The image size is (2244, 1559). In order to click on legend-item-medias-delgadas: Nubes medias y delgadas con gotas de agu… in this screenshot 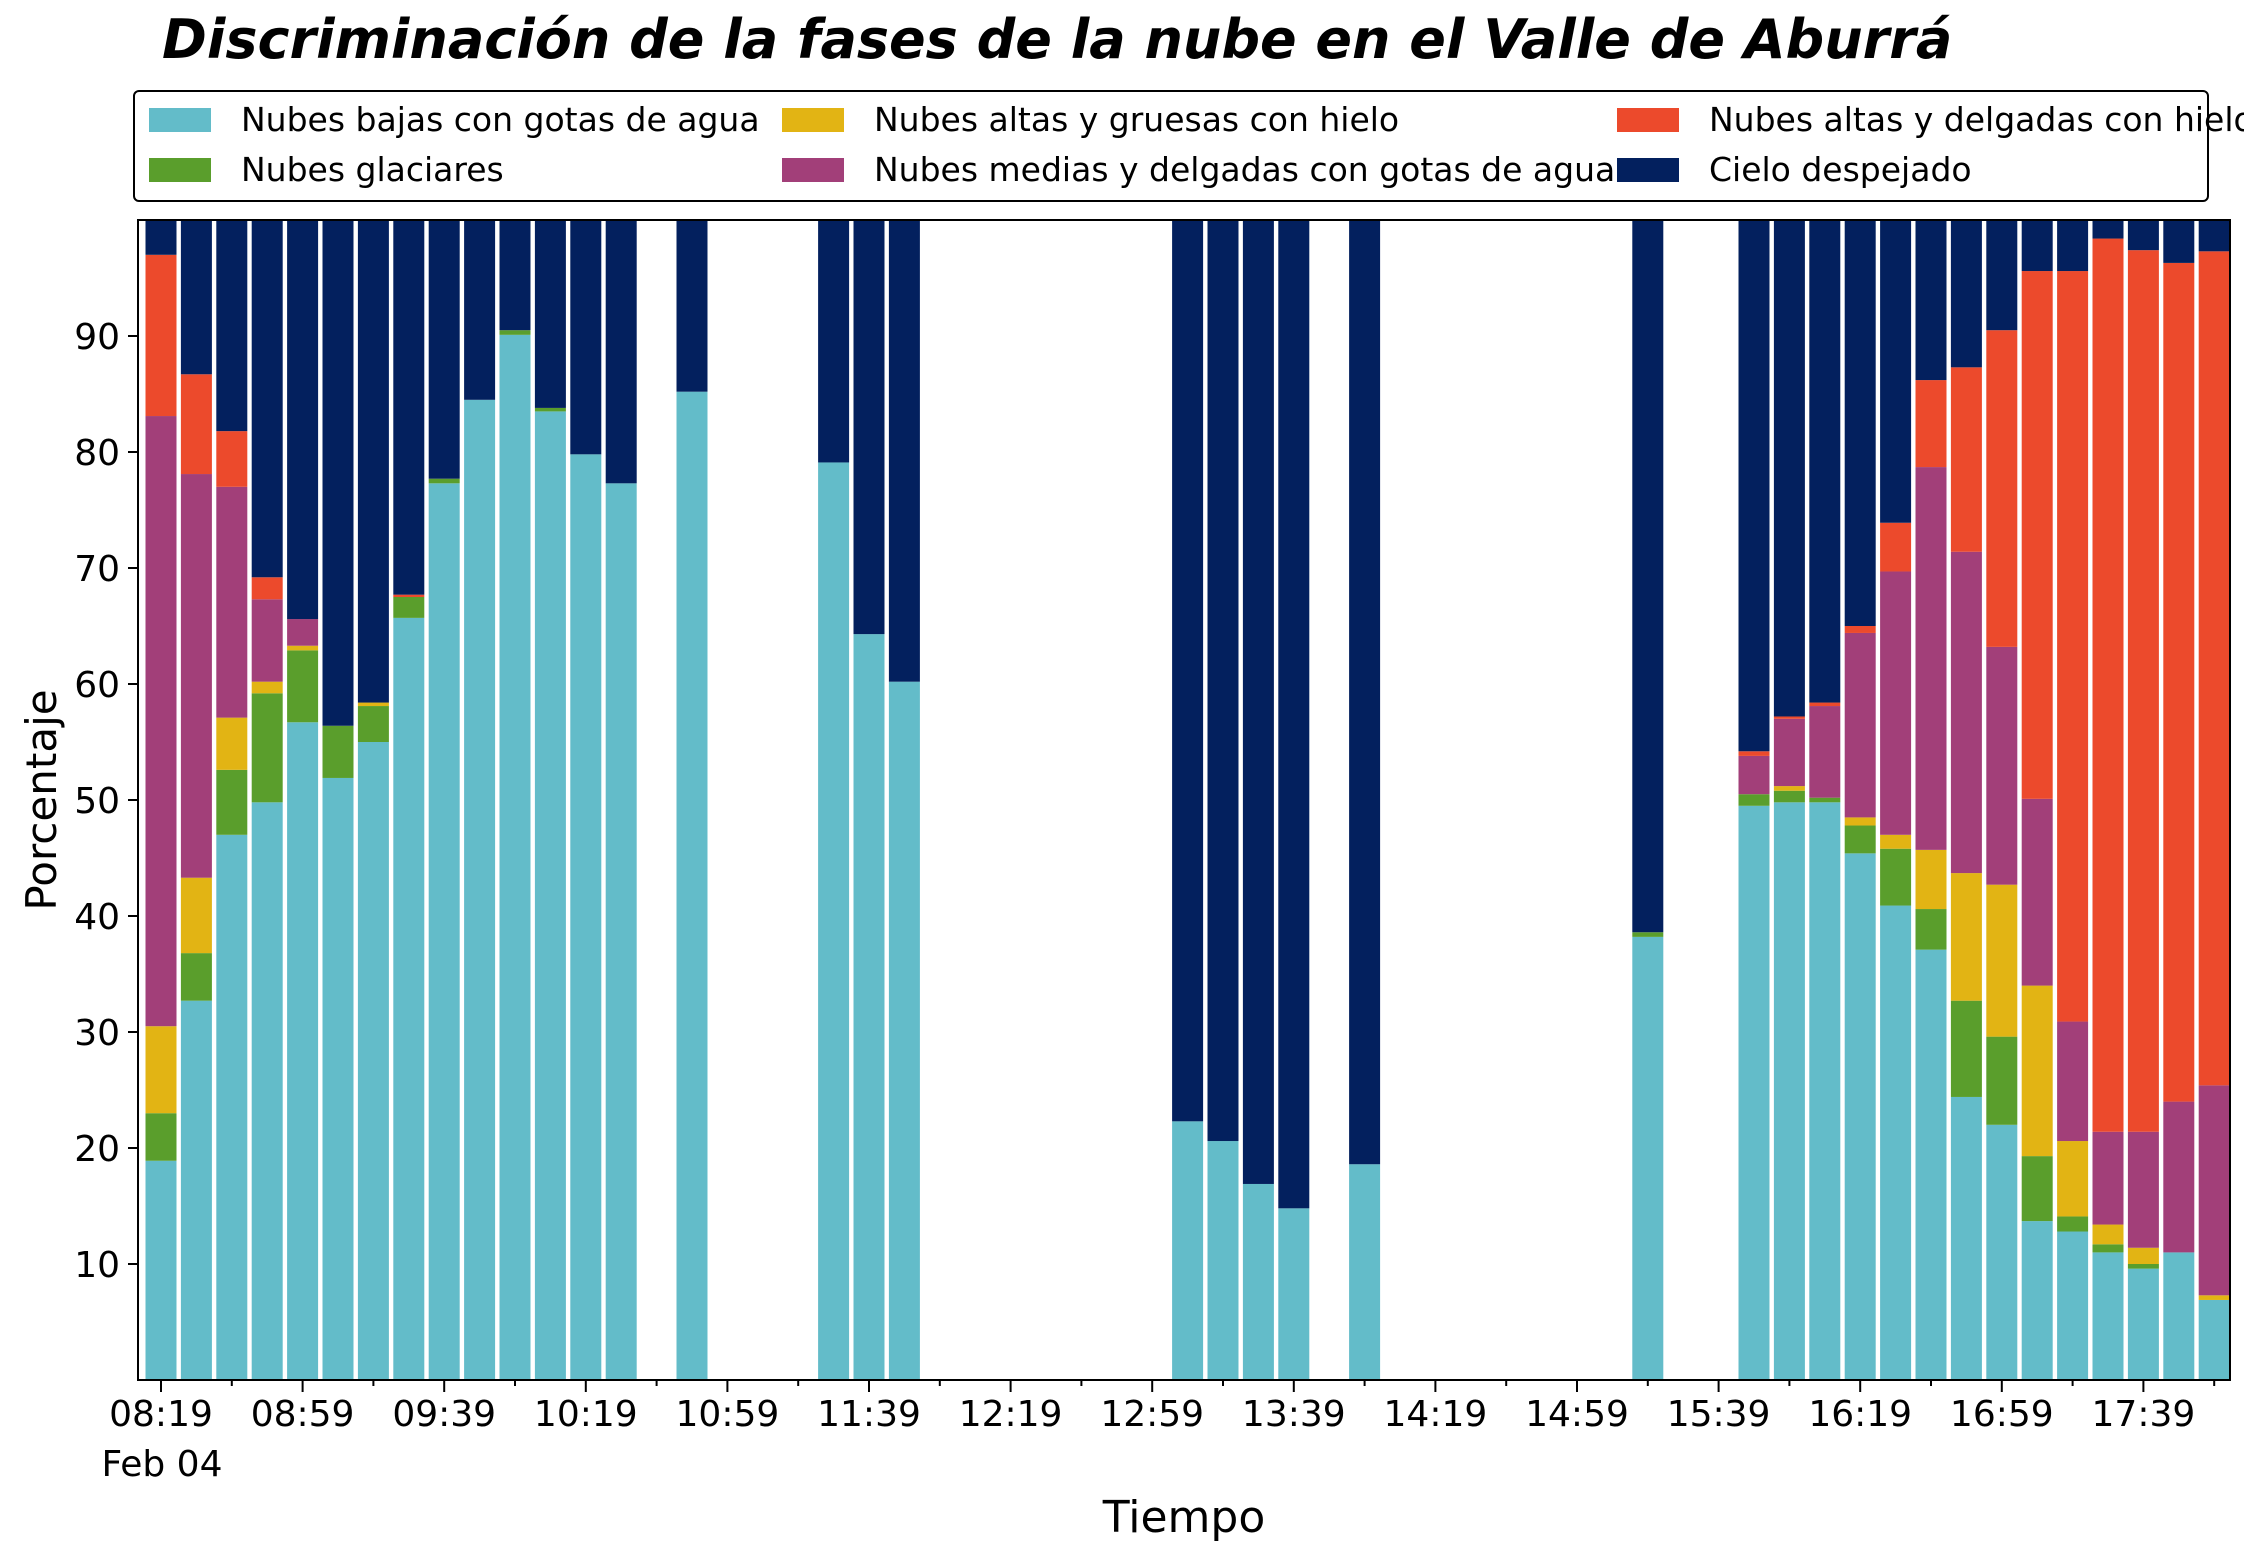, I will do `click(1198, 169)`.